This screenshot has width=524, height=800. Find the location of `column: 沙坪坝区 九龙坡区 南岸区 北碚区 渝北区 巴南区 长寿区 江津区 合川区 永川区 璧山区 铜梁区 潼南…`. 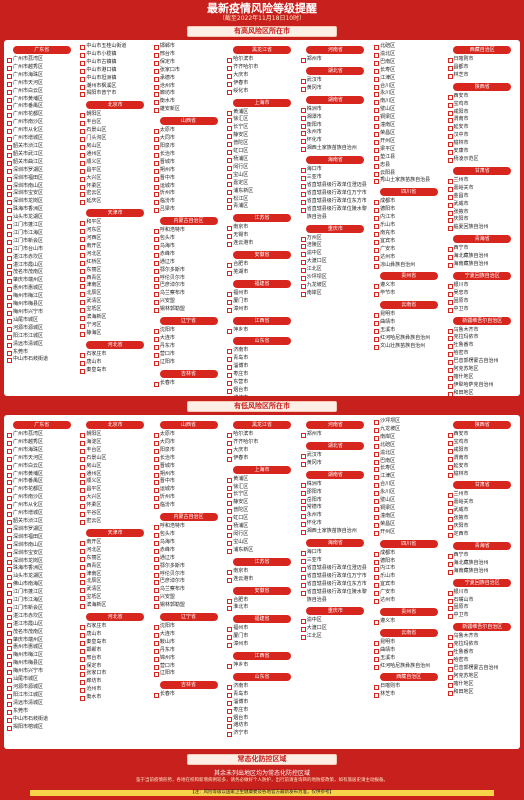

column: 沙坪坝区 九龙坡区 南岸区 北碚区 渝北区 巴南区 长寿区 江津区 合川区 永川区 璧山区 铜梁区 潼南… is located at coordinates (408, 582).